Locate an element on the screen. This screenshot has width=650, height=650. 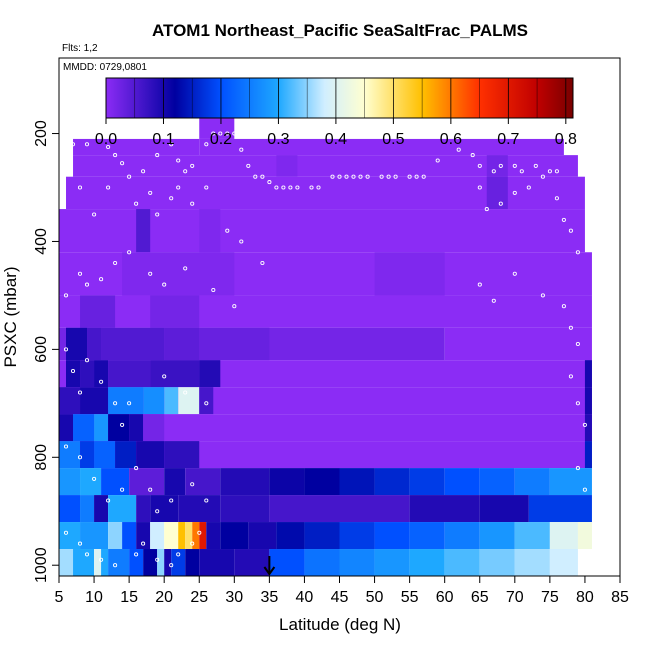
colorbar: 0.0 0.1 0.2 0.3 0.4 0.5 0.6 0.7 0.8 is located at coordinates (336, 112).